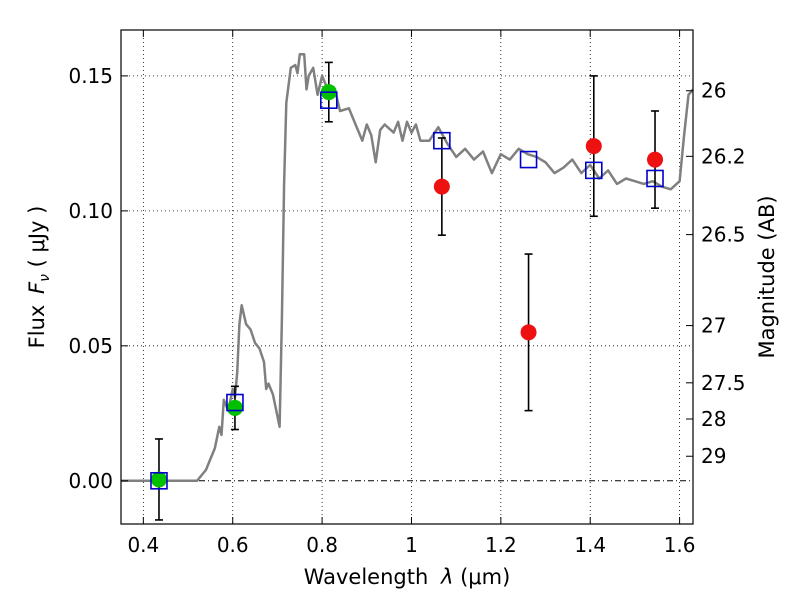  Describe the element at coordinates (680, 545) in the screenshot. I see `x-tick-label: 1.6` at that location.